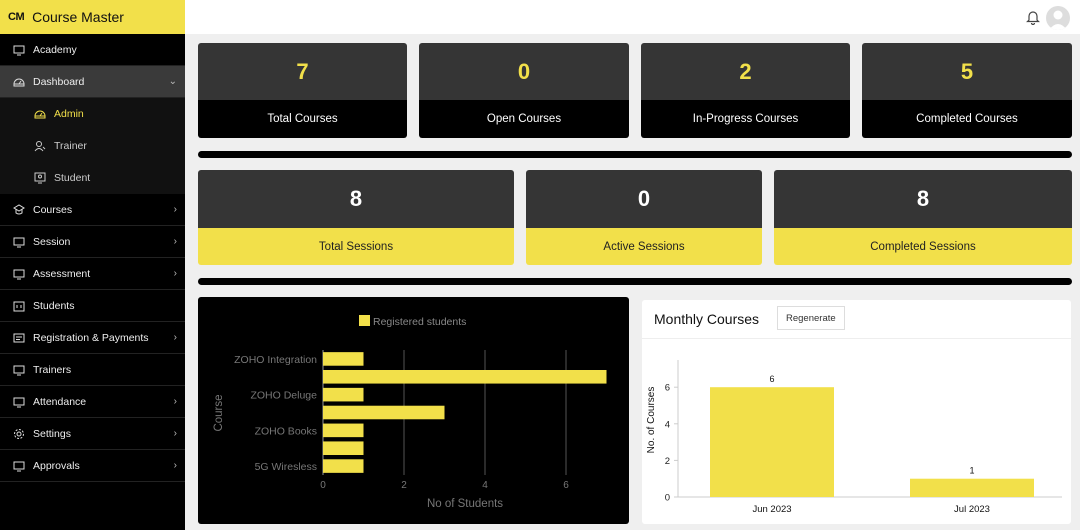 The width and height of the screenshot is (1080, 530). What do you see at coordinates (92, 370) in the screenshot?
I see `sidebar-item-trainers: Trainers` at bounding box center [92, 370].